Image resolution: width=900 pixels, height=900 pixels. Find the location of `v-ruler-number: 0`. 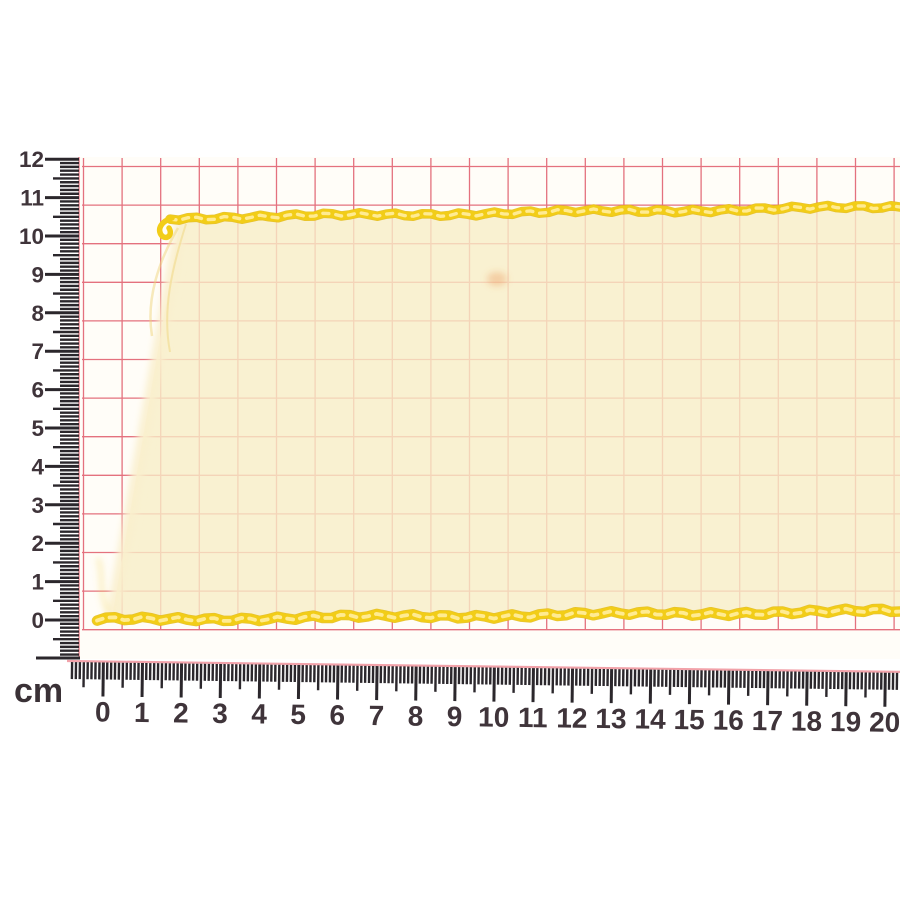

v-ruler-number: 0 is located at coordinates (37, 620).